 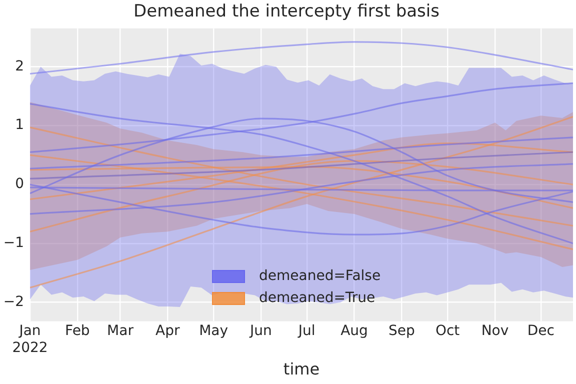 I want to click on y-tick-label: 1, so click(x=19, y=125).